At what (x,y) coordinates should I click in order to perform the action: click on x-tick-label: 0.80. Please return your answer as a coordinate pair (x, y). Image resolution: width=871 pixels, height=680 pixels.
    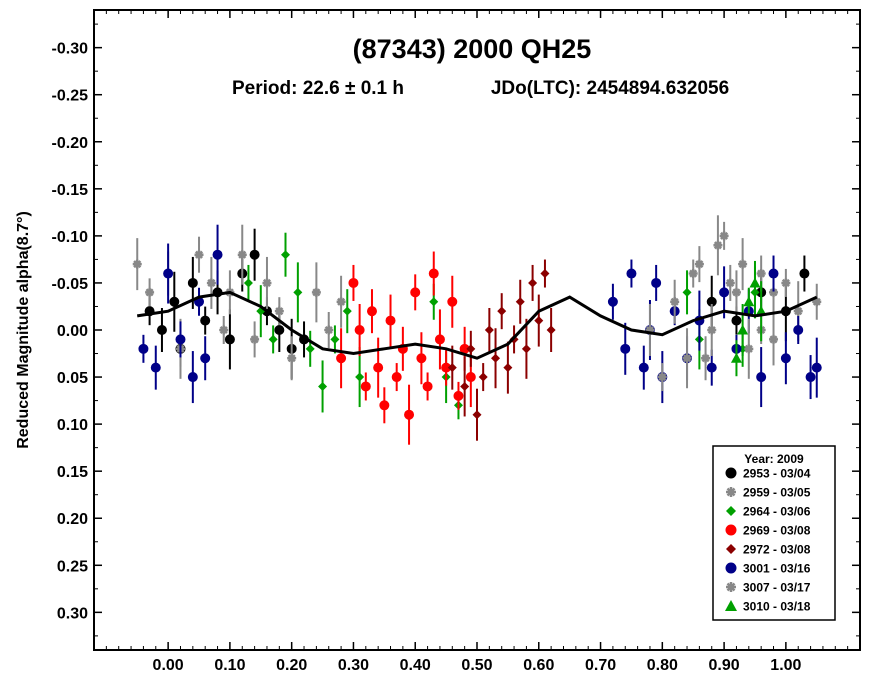
    Looking at the image, I should click on (662, 665).